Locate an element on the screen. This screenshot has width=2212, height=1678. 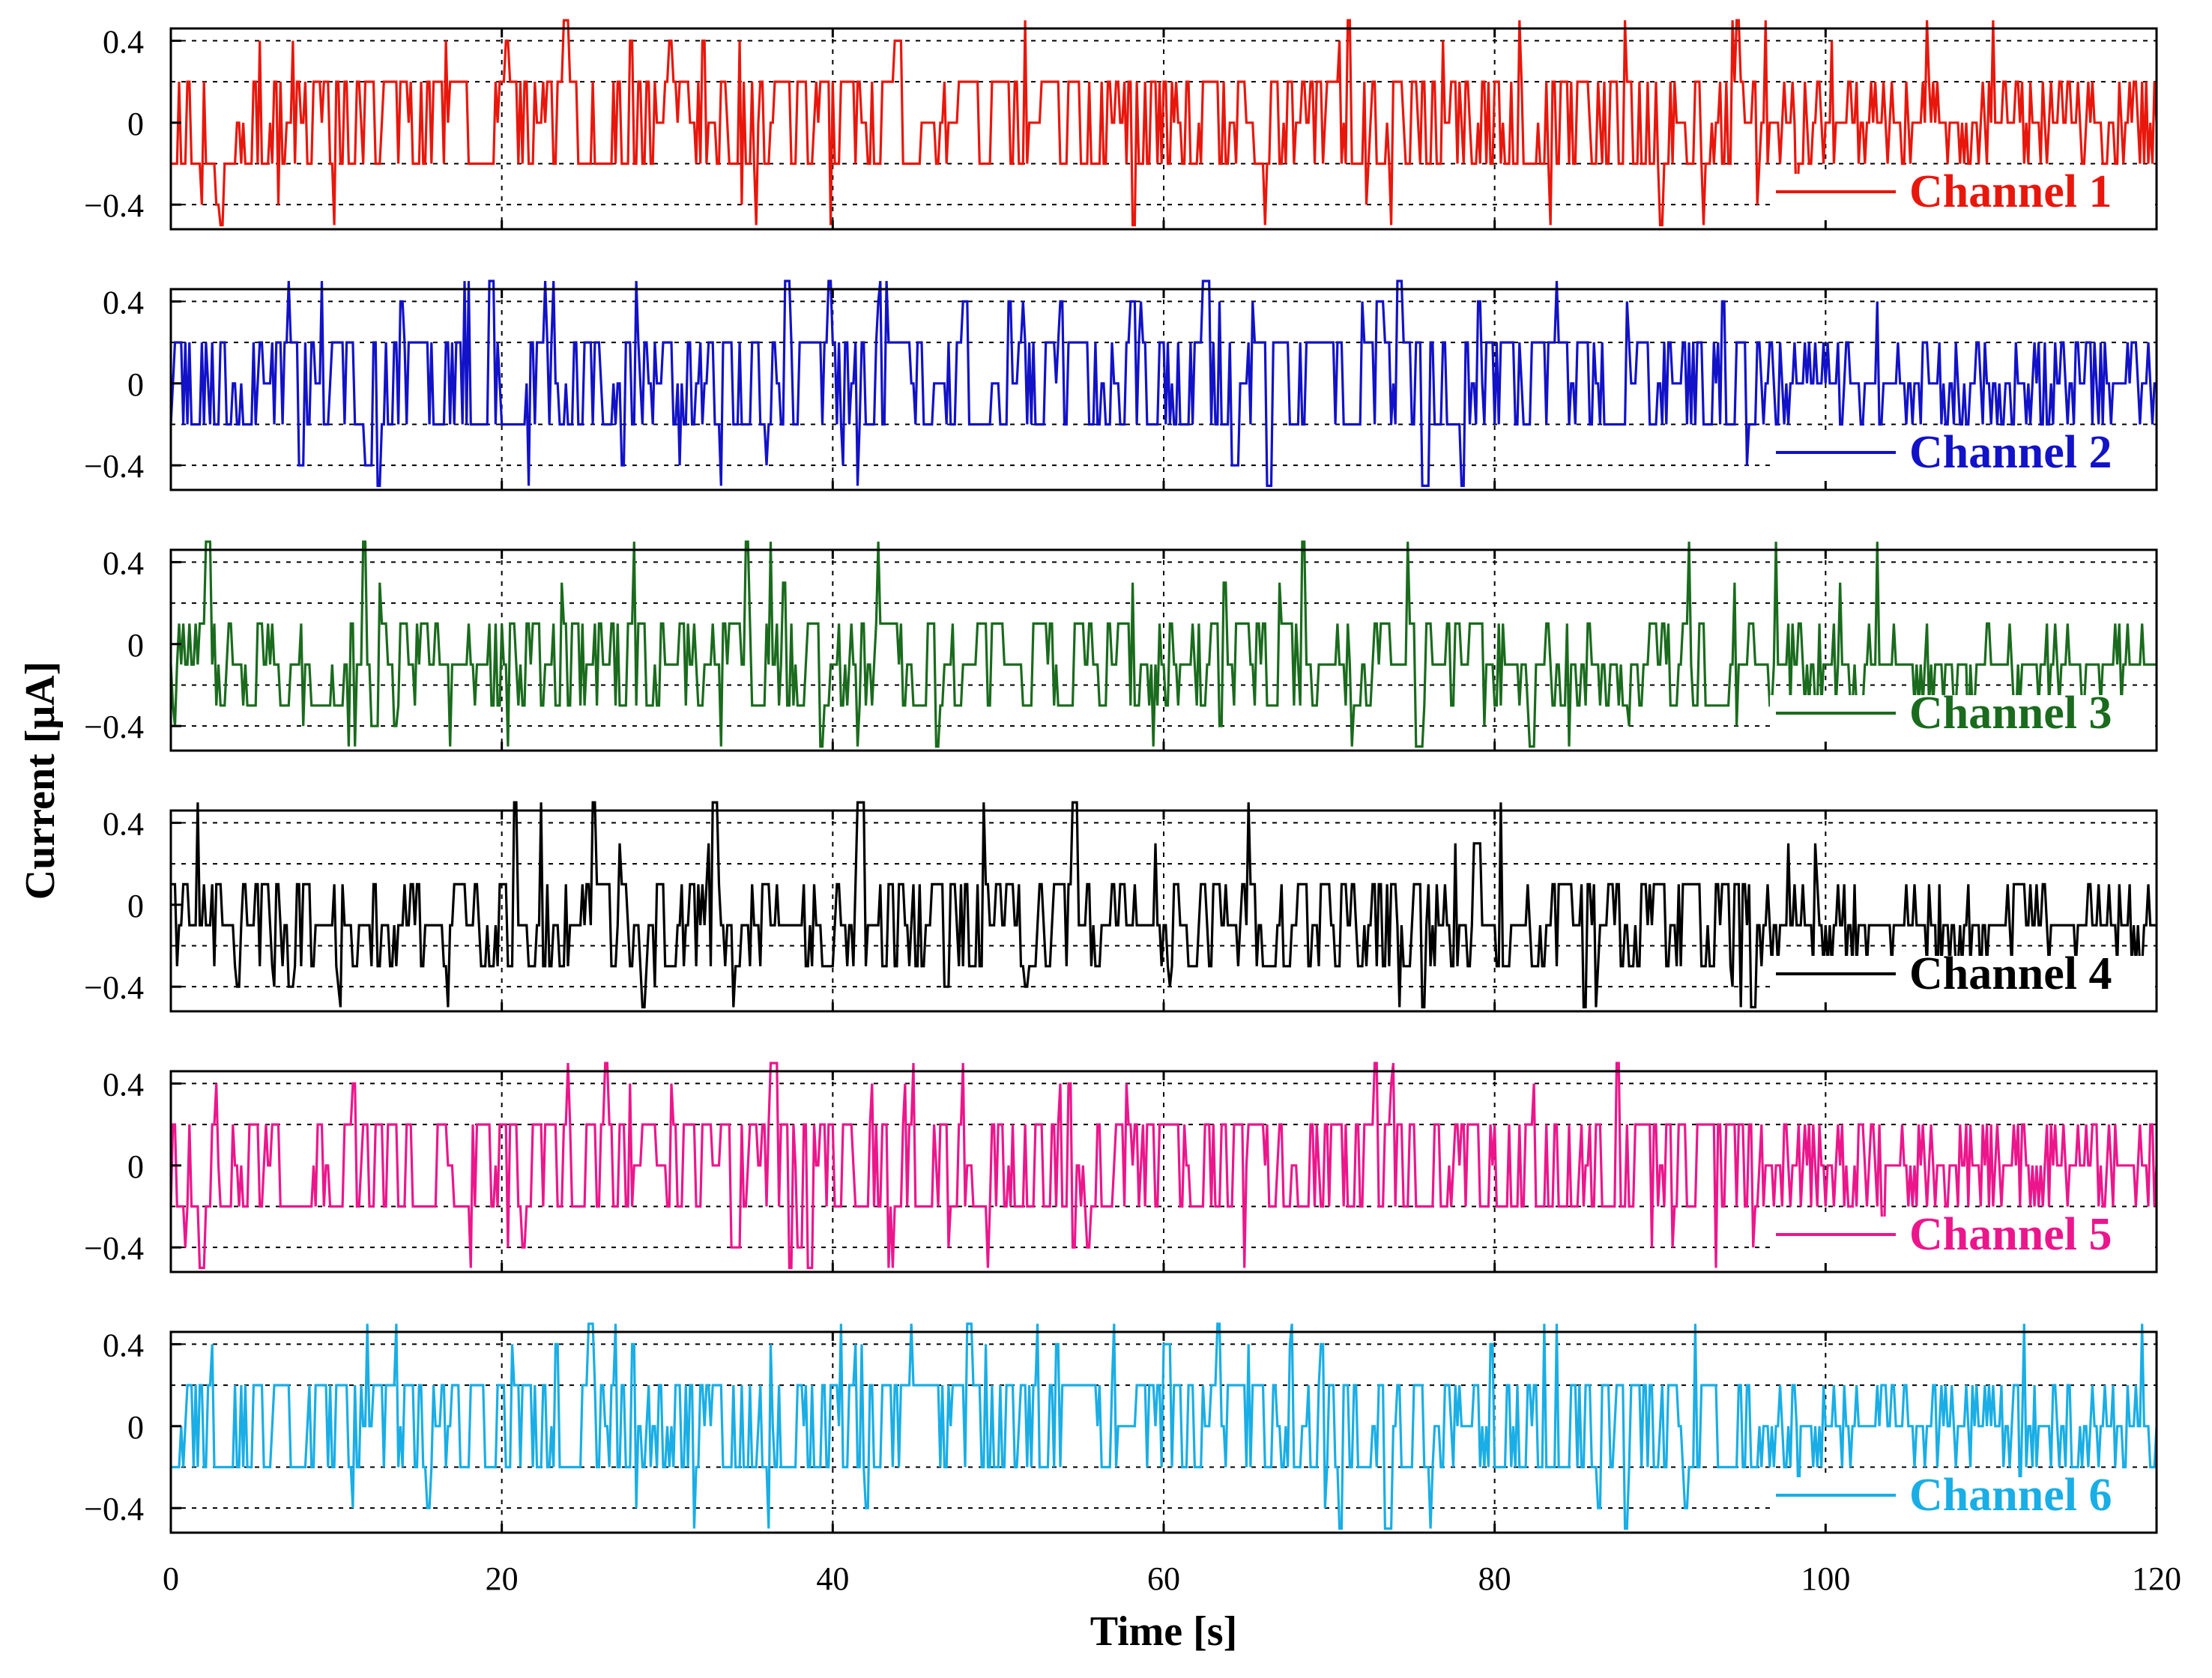
legend-label: Channel 4 is located at coordinates (2011, 974).